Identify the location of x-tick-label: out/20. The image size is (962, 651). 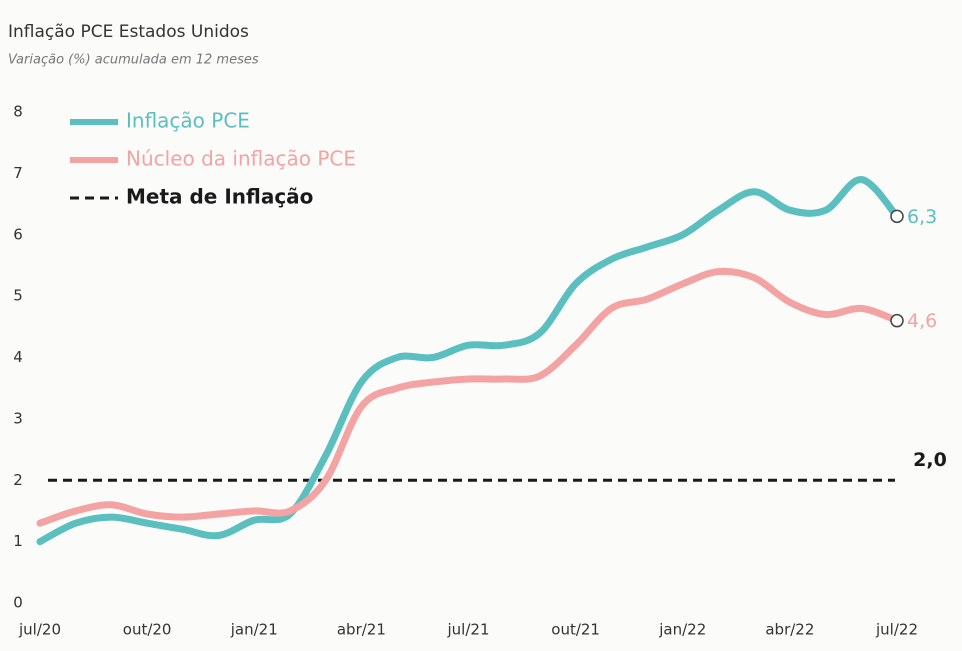
(147, 630).